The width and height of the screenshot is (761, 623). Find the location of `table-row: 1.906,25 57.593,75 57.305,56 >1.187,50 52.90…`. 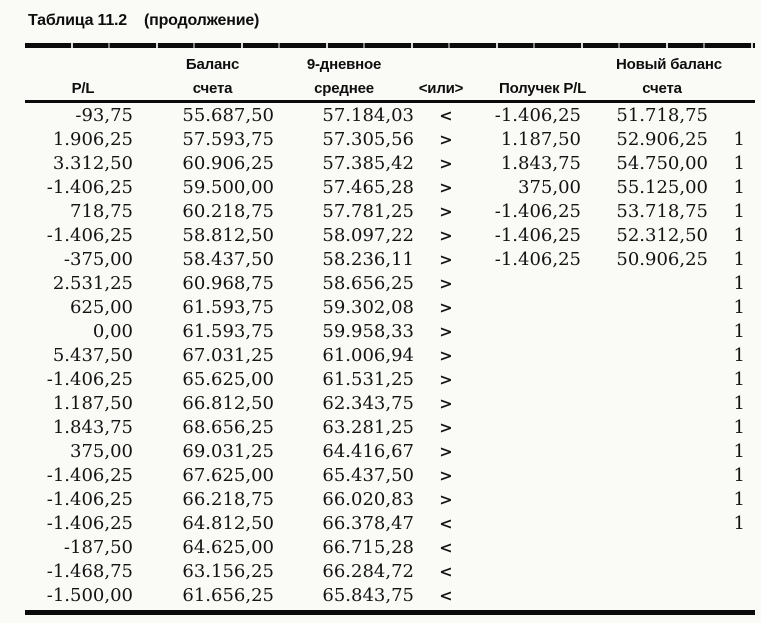

table-row: 1.906,25 57.593,75 57.305,56 >1.187,50 52.90… is located at coordinates (390, 139).